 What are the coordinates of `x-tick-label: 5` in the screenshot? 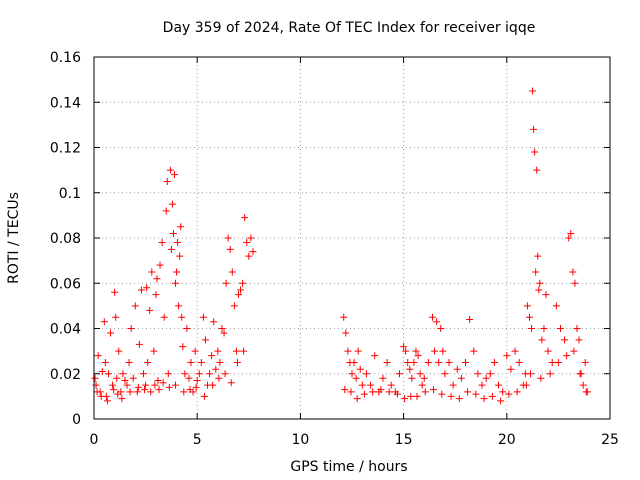 It's located at (197, 440).